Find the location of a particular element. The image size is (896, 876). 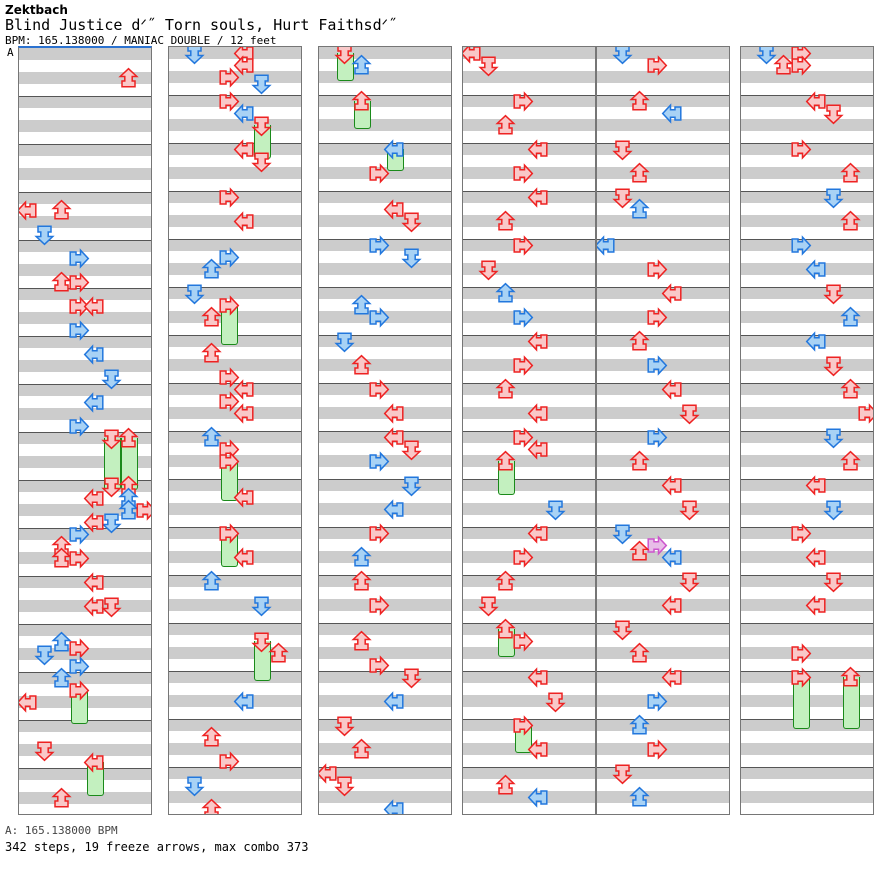

freeze-arrow-left-icon is located at coordinates (94, 762).